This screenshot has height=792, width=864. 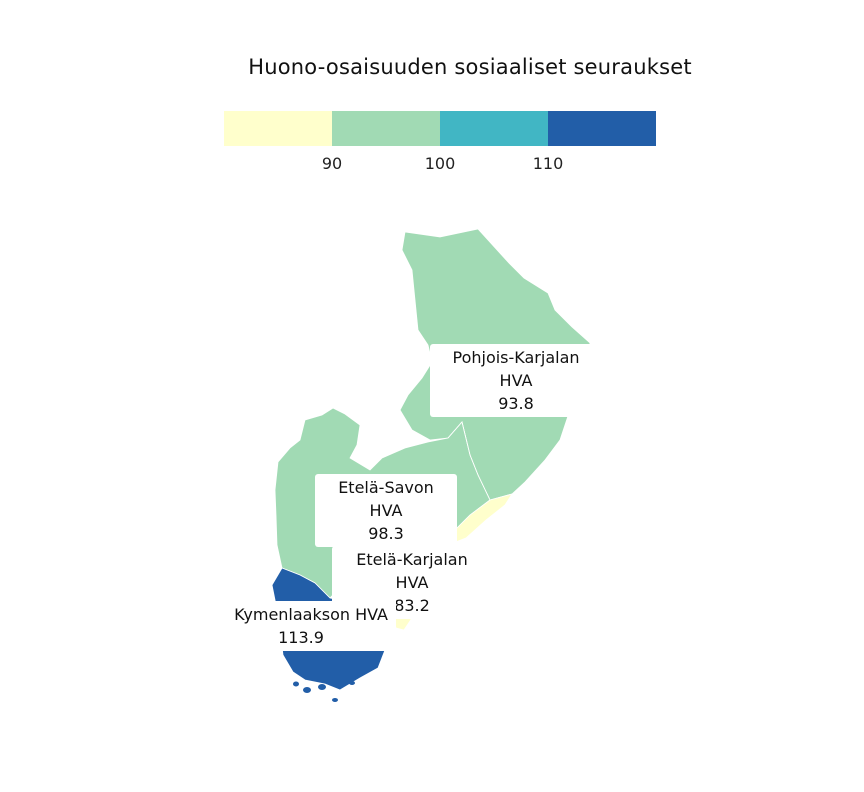 What do you see at coordinates (310, 626) in the screenshot?
I see `region-label-kymenlaakso: Kymenlaakson HVA 113.9` at bounding box center [310, 626].